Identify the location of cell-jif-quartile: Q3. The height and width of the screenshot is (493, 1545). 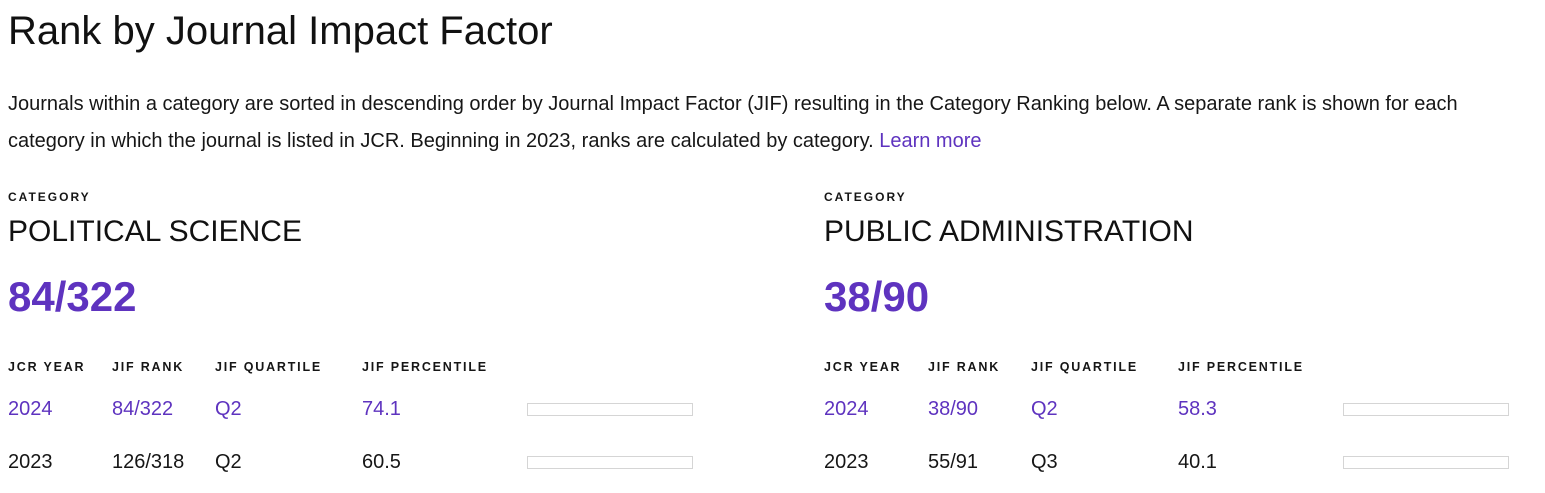
(1044, 462).